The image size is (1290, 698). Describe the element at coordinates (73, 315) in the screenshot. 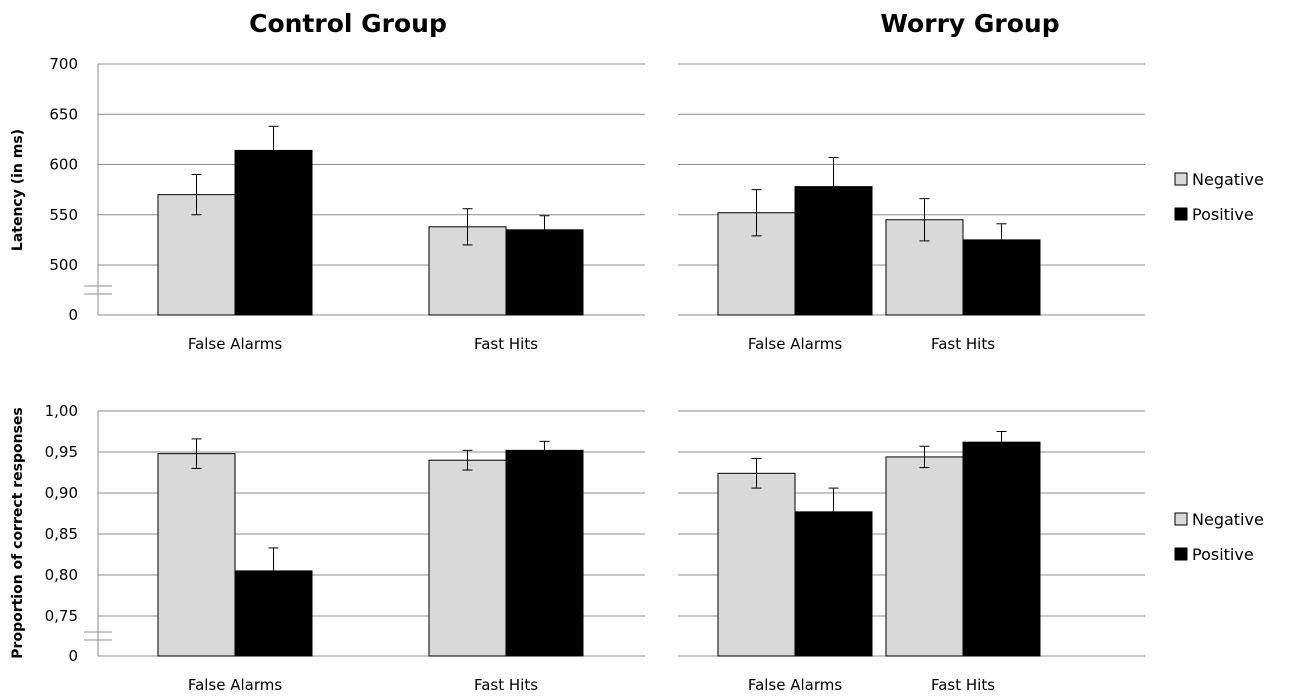

I see `chart0-ytick-0: 0` at that location.